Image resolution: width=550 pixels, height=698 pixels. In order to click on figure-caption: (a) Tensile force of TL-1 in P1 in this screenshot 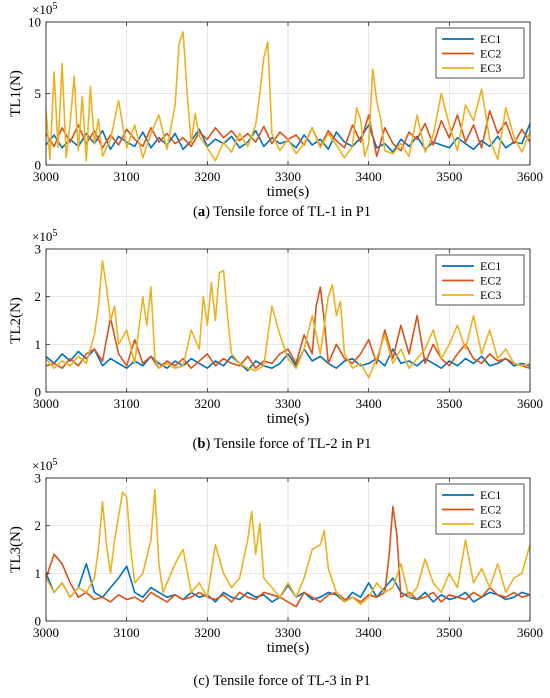, I will do `click(282, 212)`.